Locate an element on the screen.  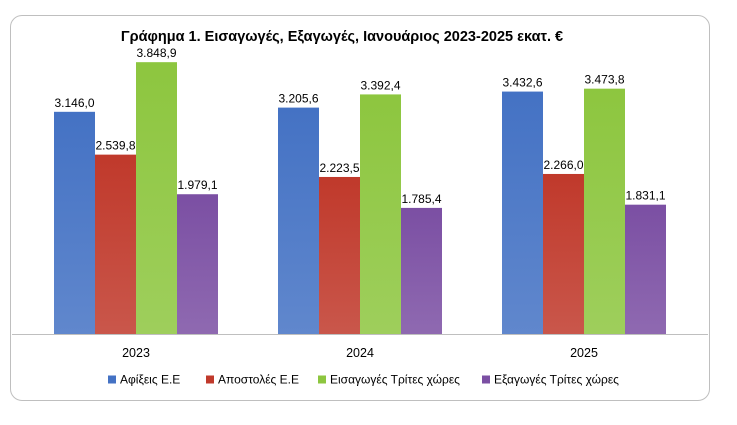
legend-label-3: Εξαγωγές Τρίτες χώρες is located at coordinates (556, 380).